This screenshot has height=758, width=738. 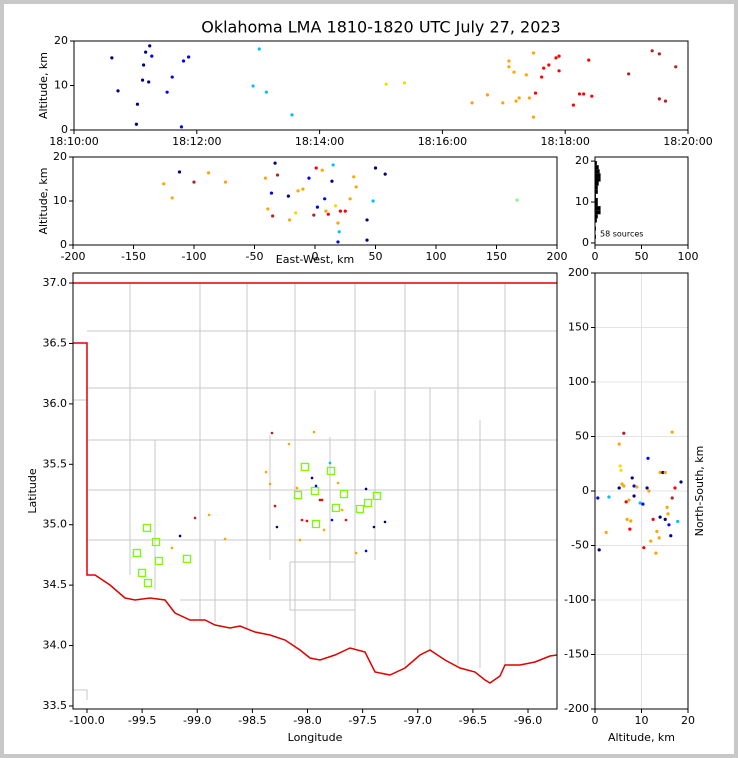 What do you see at coordinates (252, 720) in the screenshot?
I see `x-tick-label: -98.5` at bounding box center [252, 720].